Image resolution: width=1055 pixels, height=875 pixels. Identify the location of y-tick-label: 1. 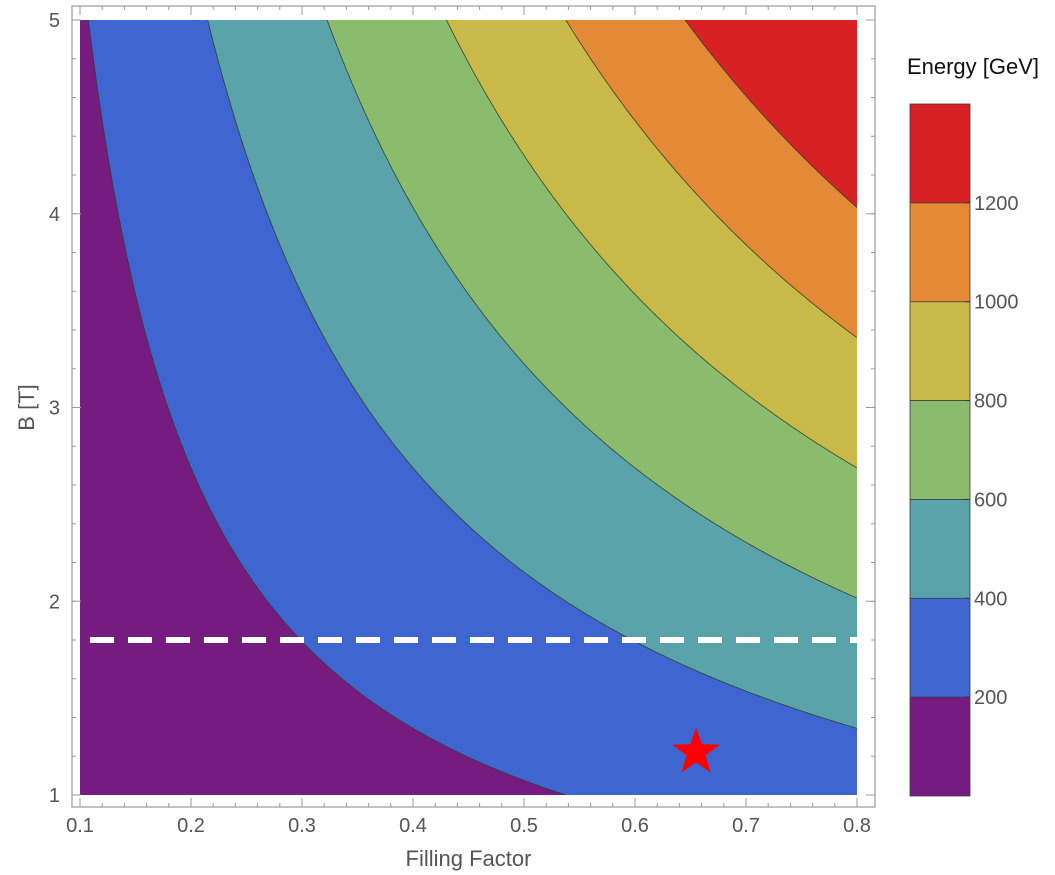
(54, 796).